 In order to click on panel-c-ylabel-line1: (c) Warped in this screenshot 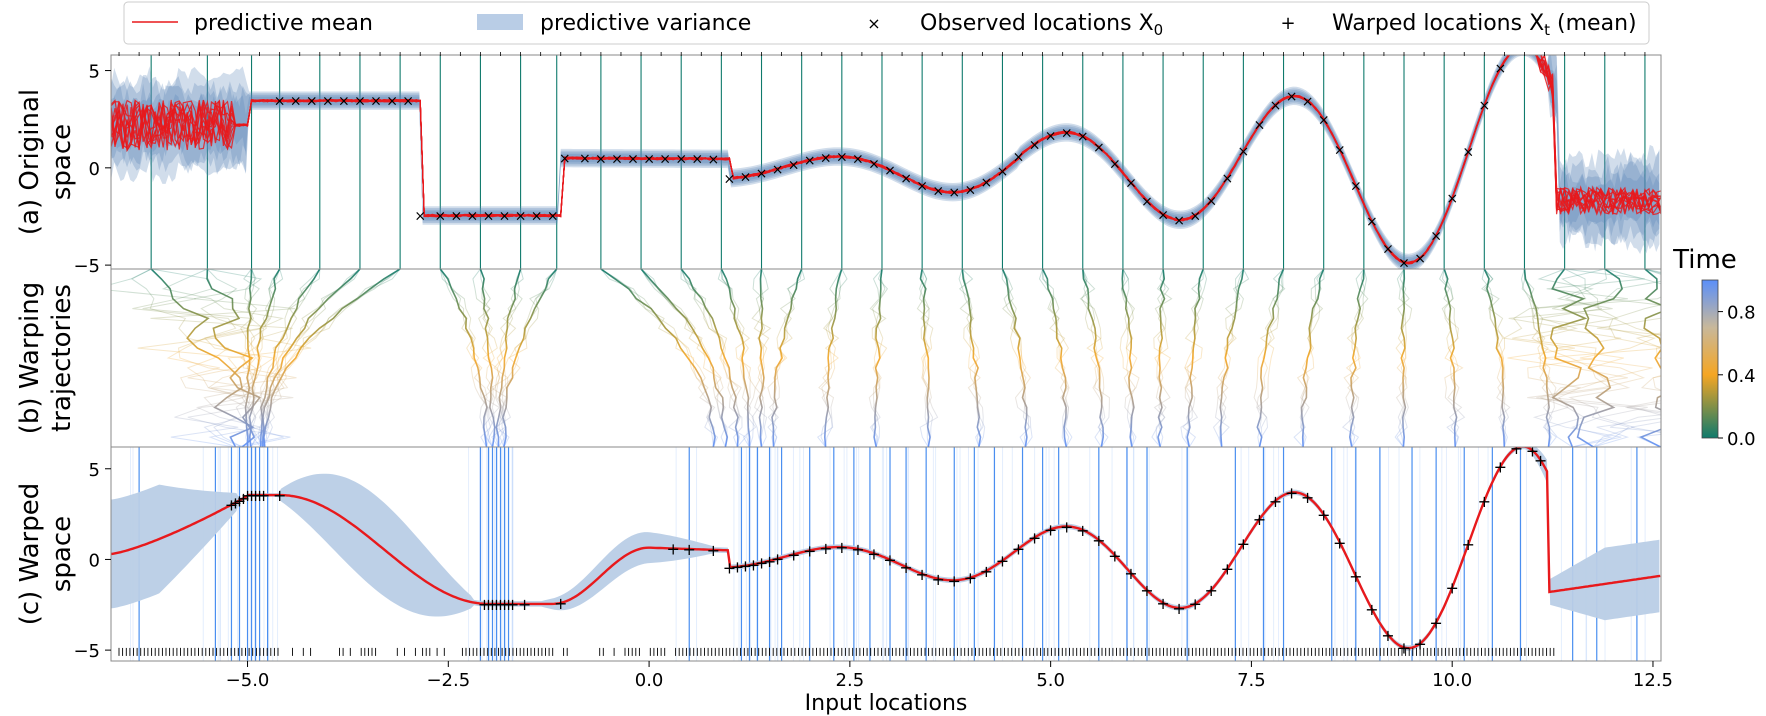, I will do `click(30, 554)`.